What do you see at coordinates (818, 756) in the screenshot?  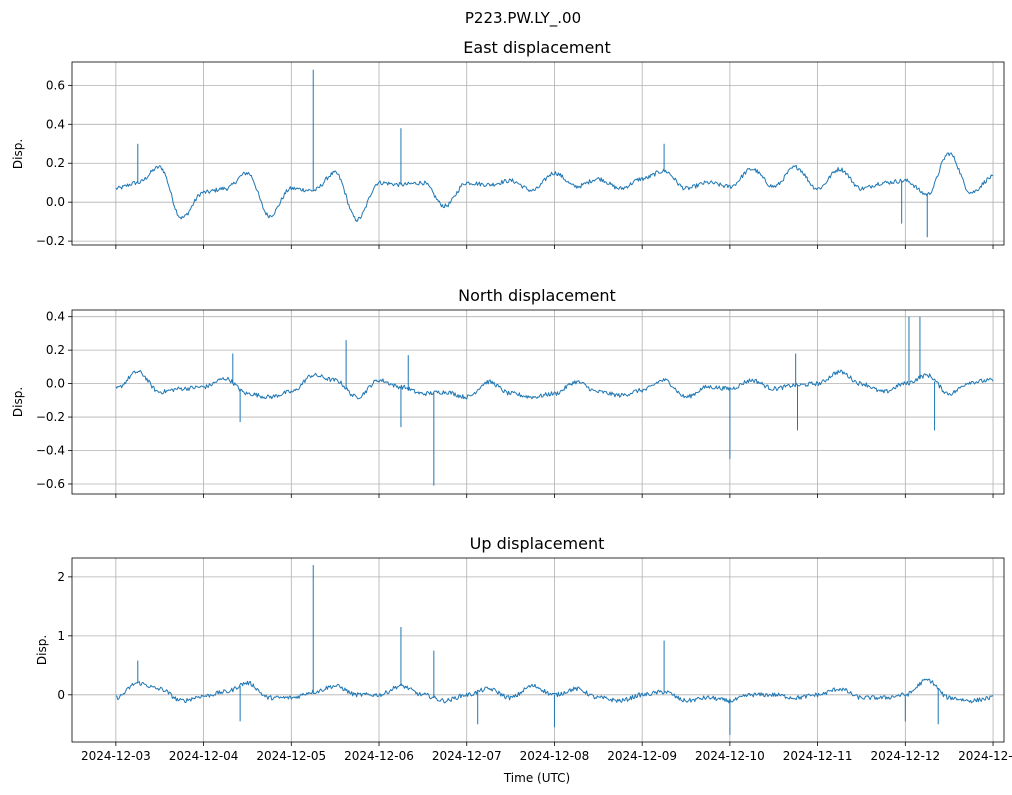 I see `x-tick-label: 2024-12-11` at bounding box center [818, 756].